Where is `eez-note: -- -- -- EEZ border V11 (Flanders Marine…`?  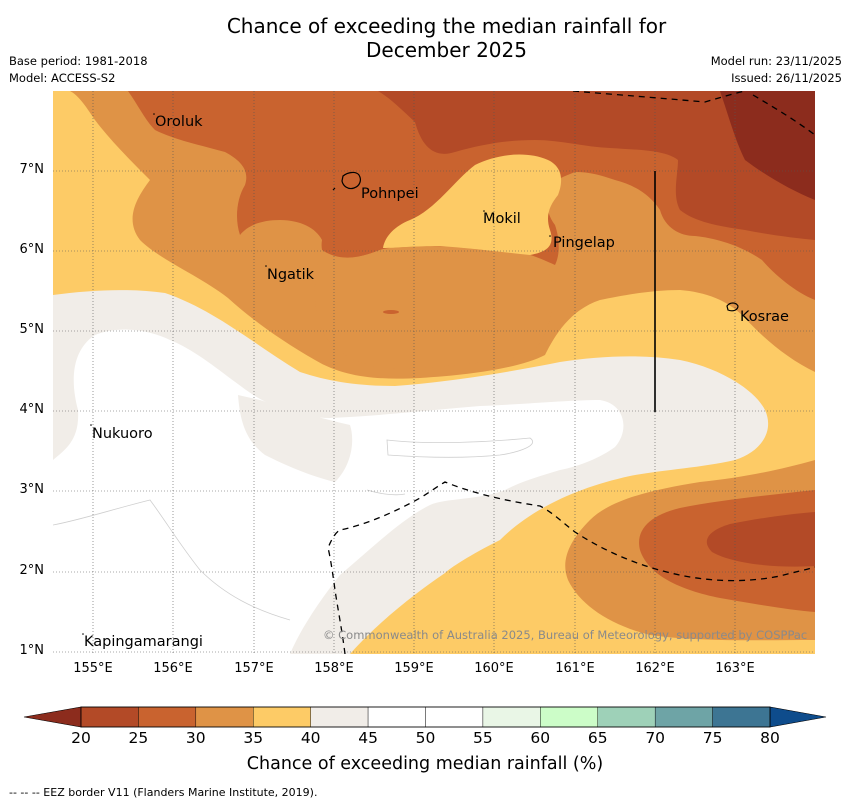 eez-note: -- -- -- EEZ border V11 (Flanders Marine… is located at coordinates (163, 792).